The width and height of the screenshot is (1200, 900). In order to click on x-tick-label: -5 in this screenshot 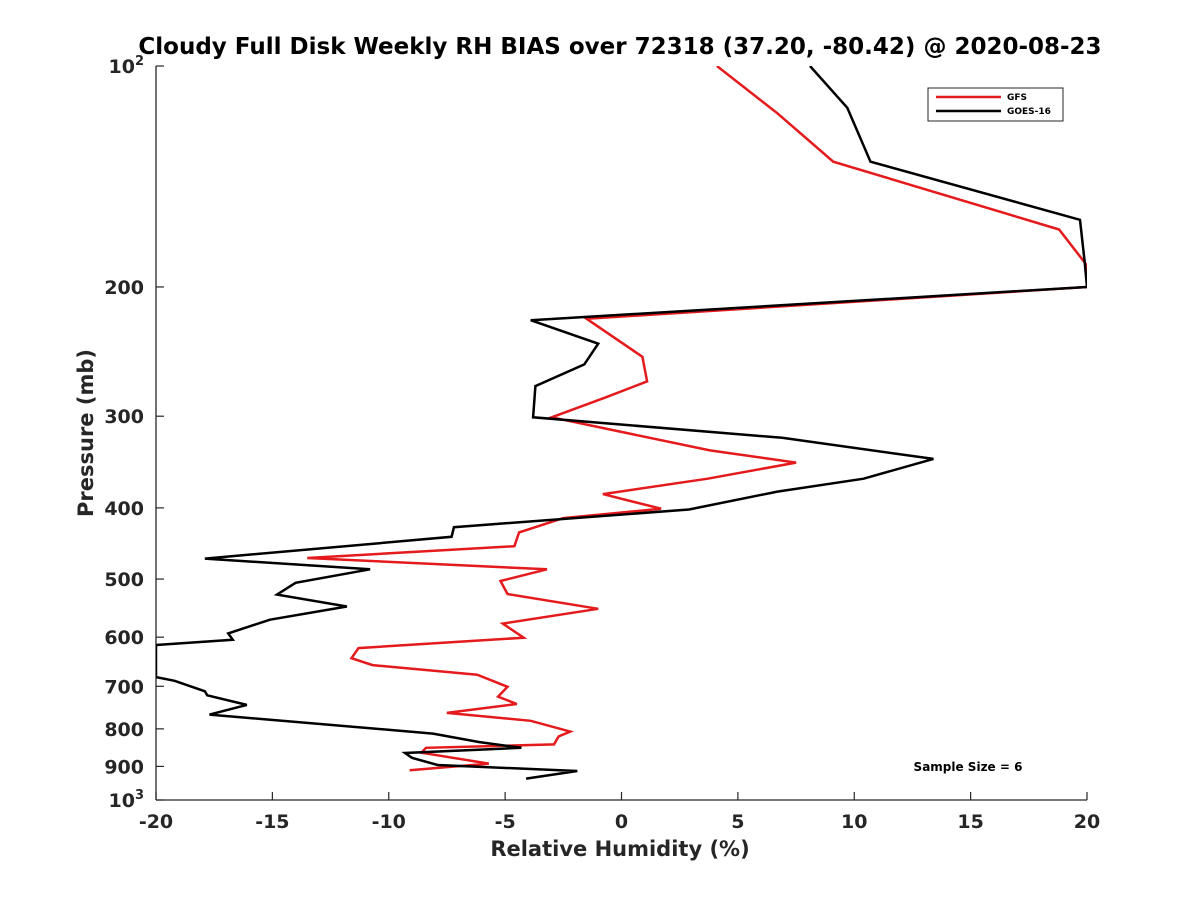, I will do `click(505, 822)`.